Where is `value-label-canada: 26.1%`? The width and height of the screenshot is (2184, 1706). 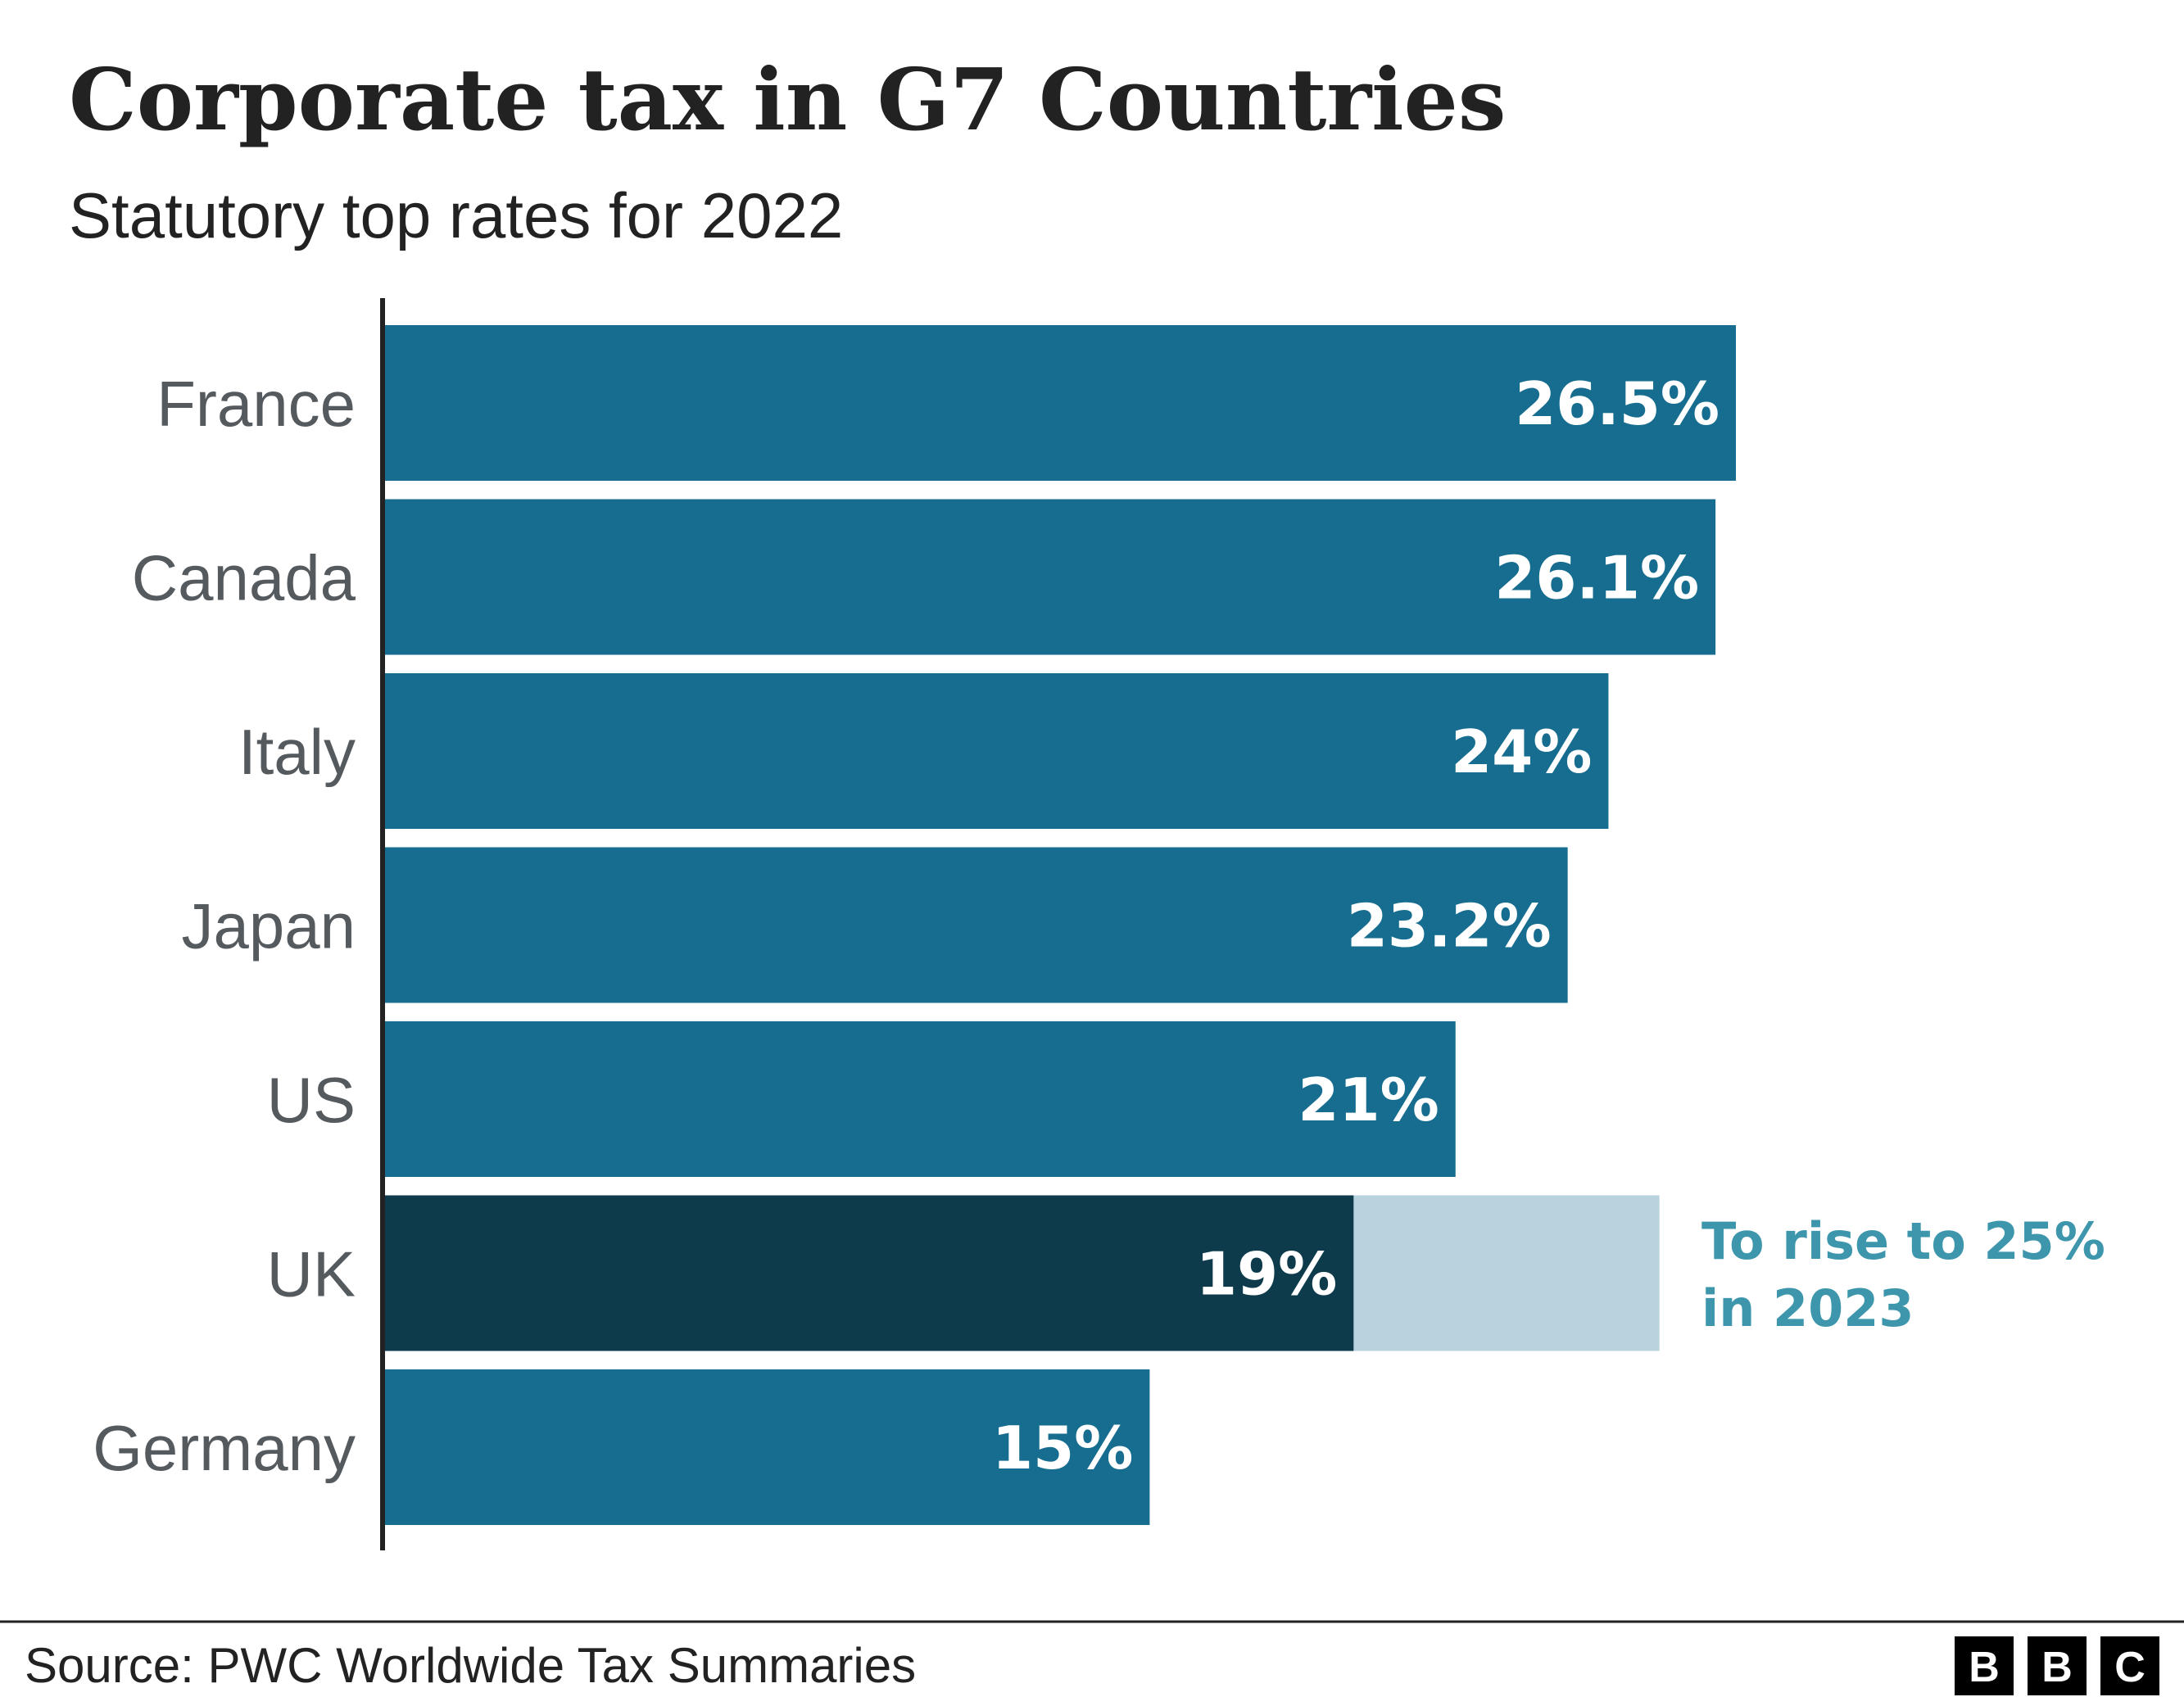 value-label-canada: 26.1% is located at coordinates (1597, 578).